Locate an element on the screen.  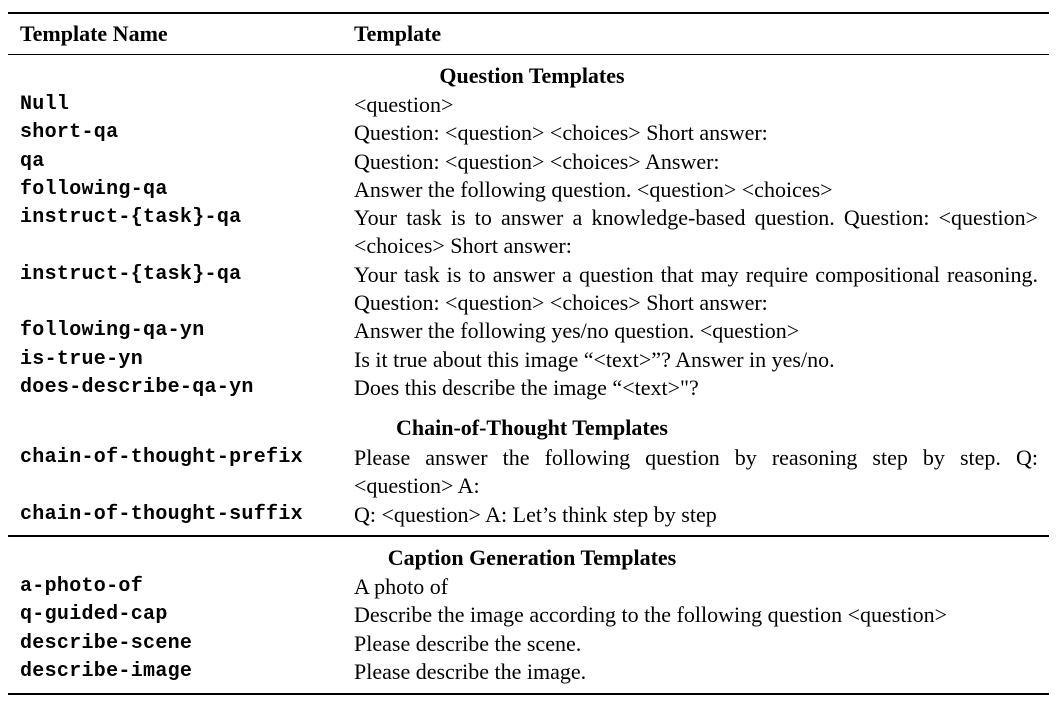
template-name: describe-scene is located at coordinates (106, 643).